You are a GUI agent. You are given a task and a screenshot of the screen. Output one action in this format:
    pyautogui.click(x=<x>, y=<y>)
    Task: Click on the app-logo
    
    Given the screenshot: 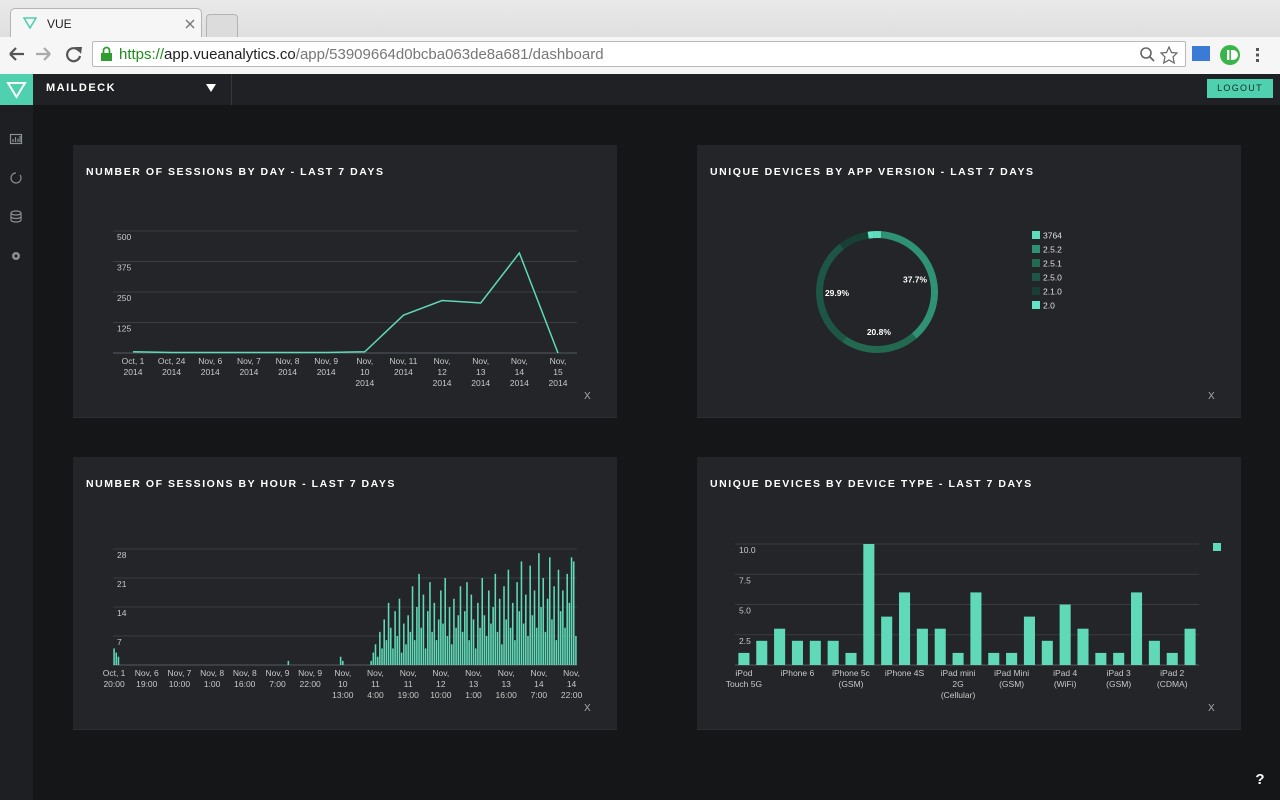 What is the action you would take?
    pyautogui.click(x=16, y=89)
    